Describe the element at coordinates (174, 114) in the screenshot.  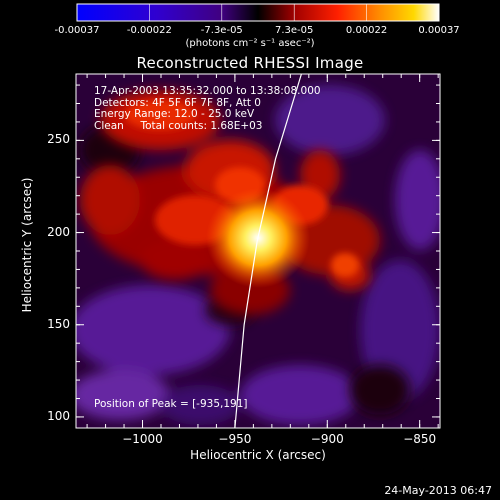
I see `annotation-line: Energy Range: 12.0 - 25.0 keV` at that location.